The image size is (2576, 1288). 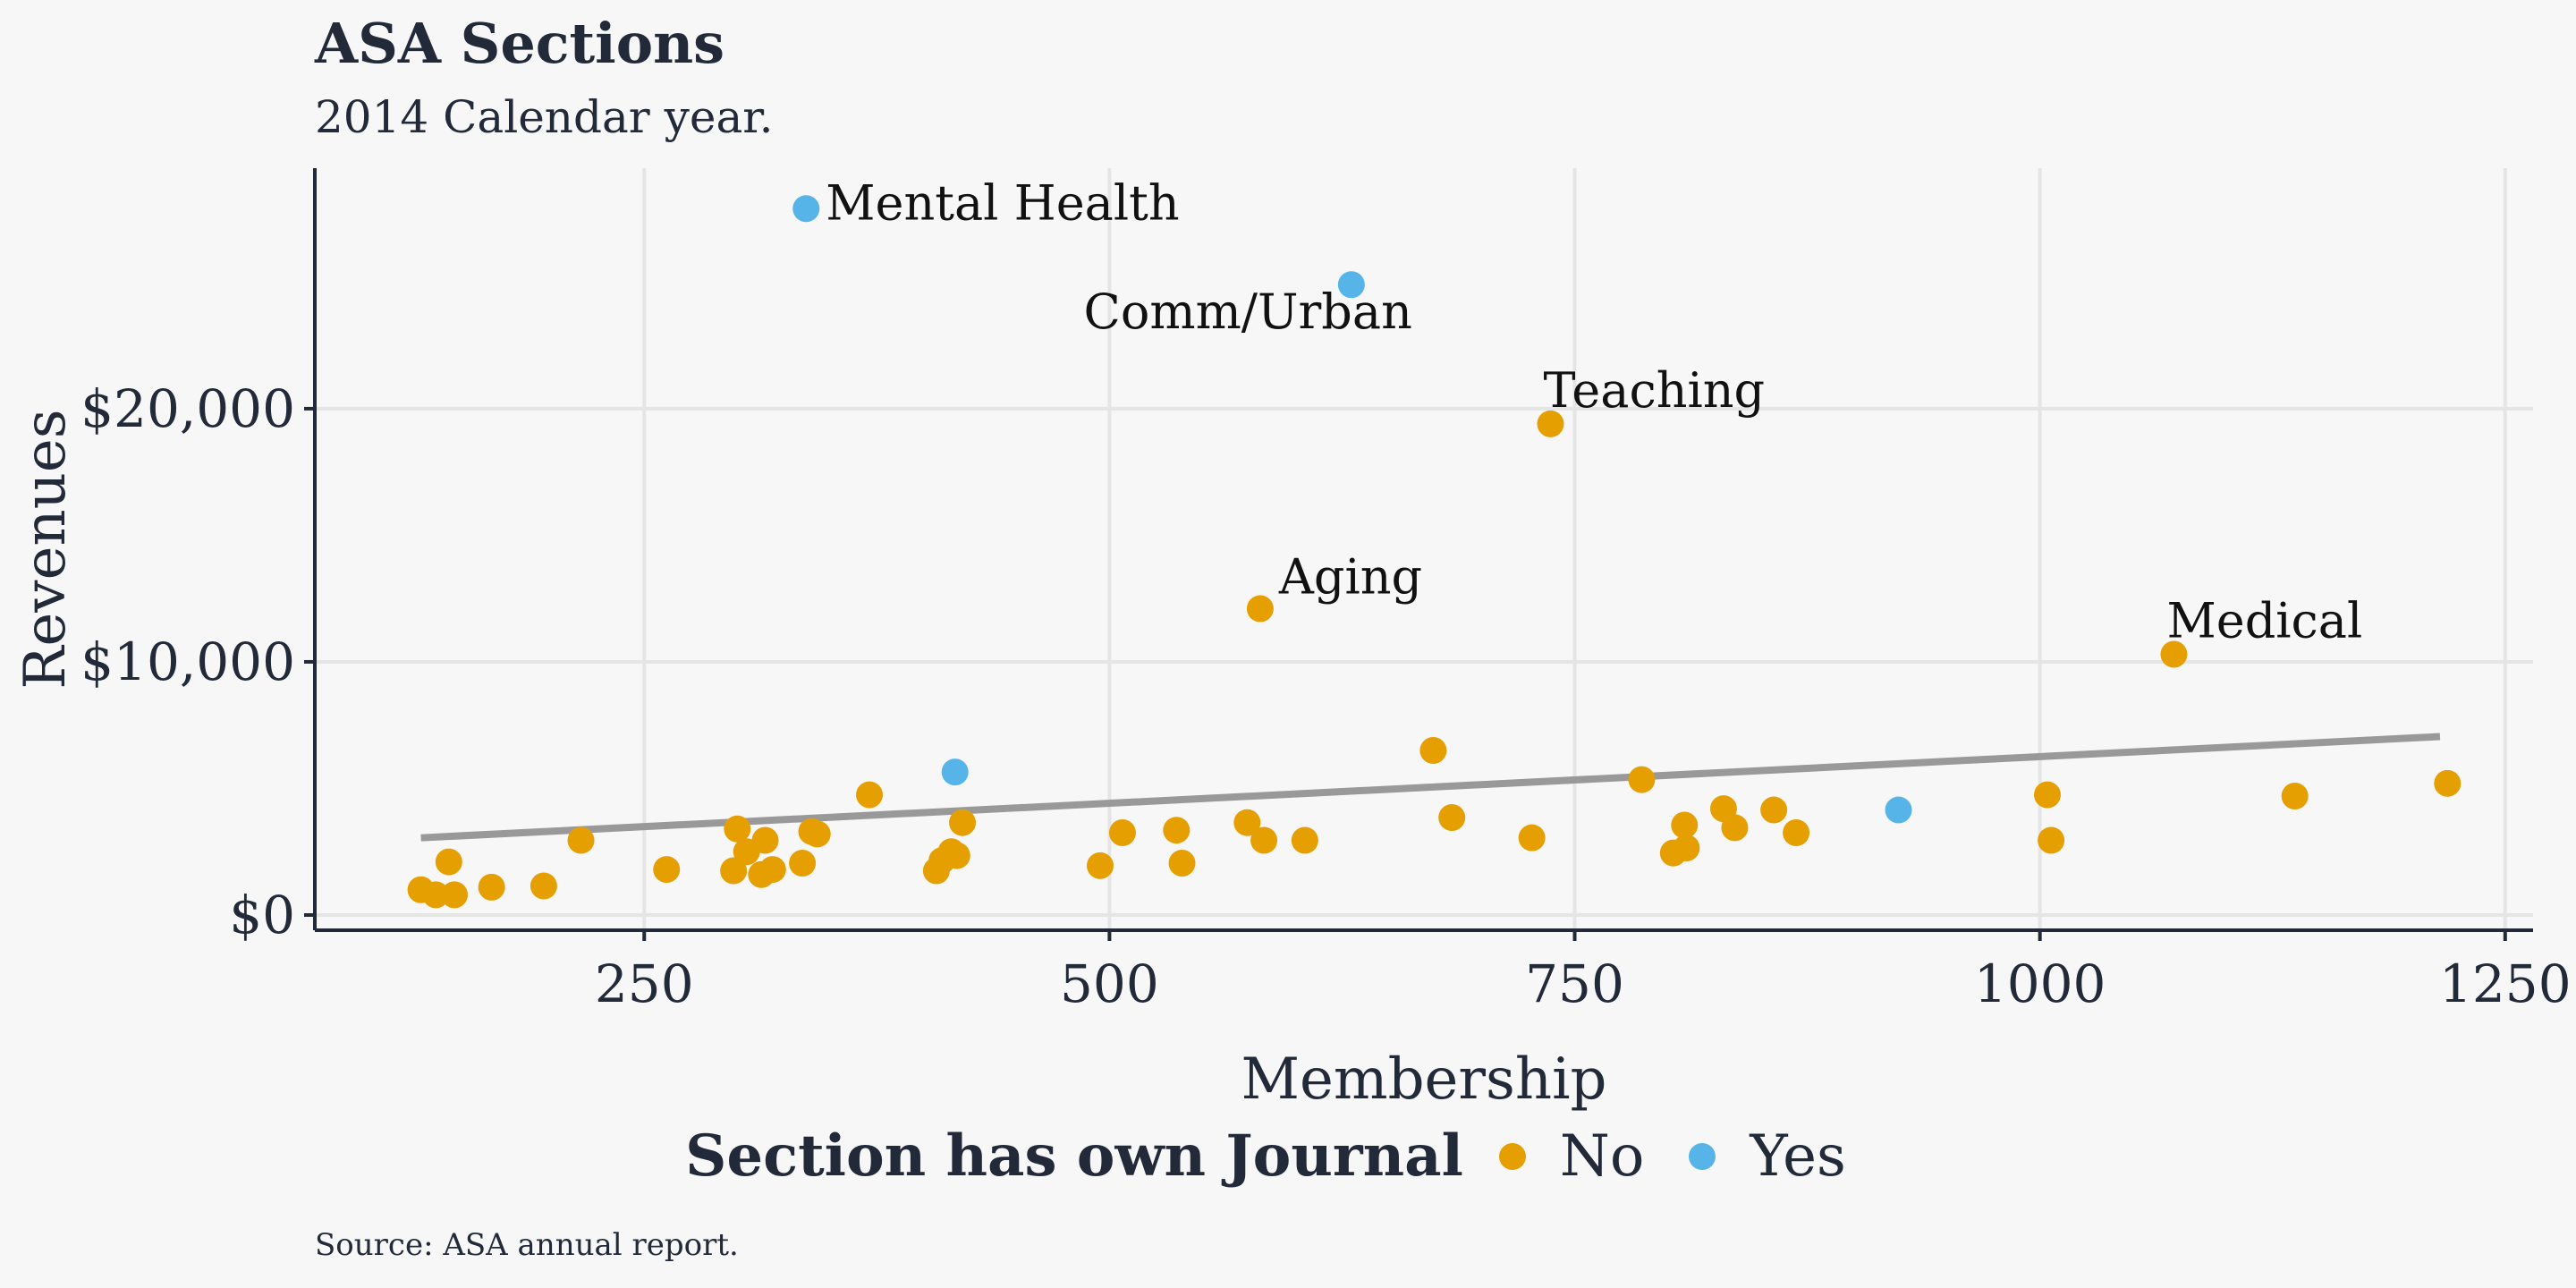 What do you see at coordinates (527, 1245) in the screenshot?
I see `source-caption: Source: ASA annual report.` at bounding box center [527, 1245].